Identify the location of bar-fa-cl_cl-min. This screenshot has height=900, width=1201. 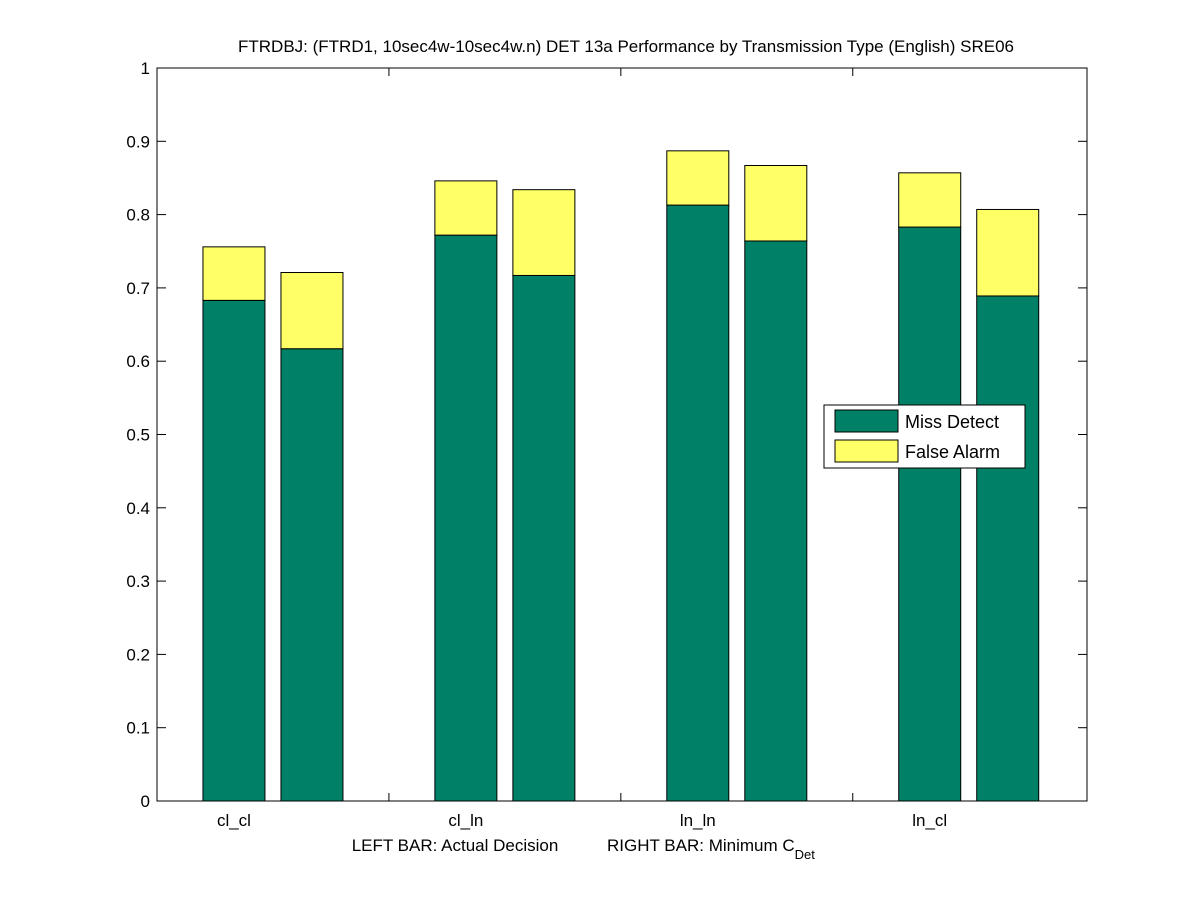
(312, 311).